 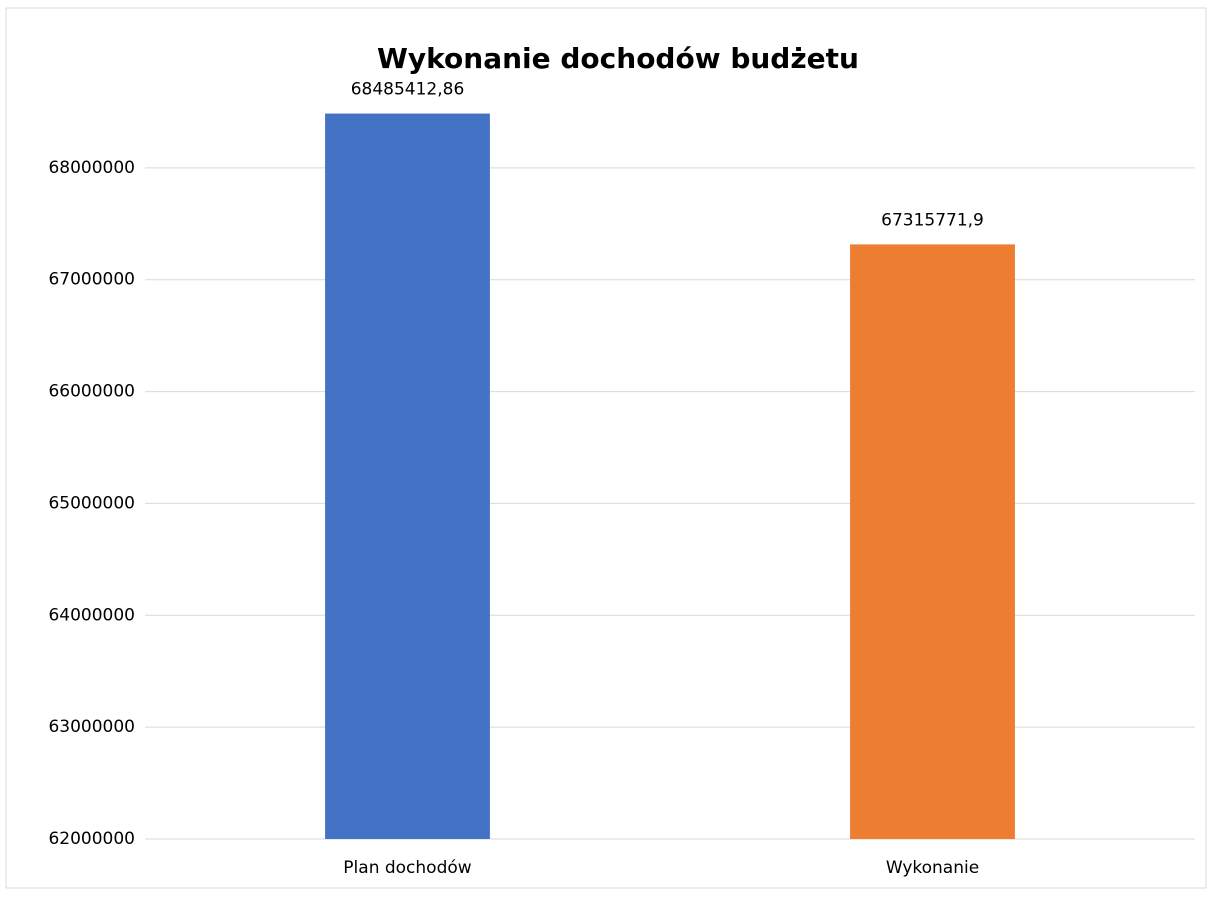 I want to click on y-tick-label: 64000000, so click(x=91, y=615).